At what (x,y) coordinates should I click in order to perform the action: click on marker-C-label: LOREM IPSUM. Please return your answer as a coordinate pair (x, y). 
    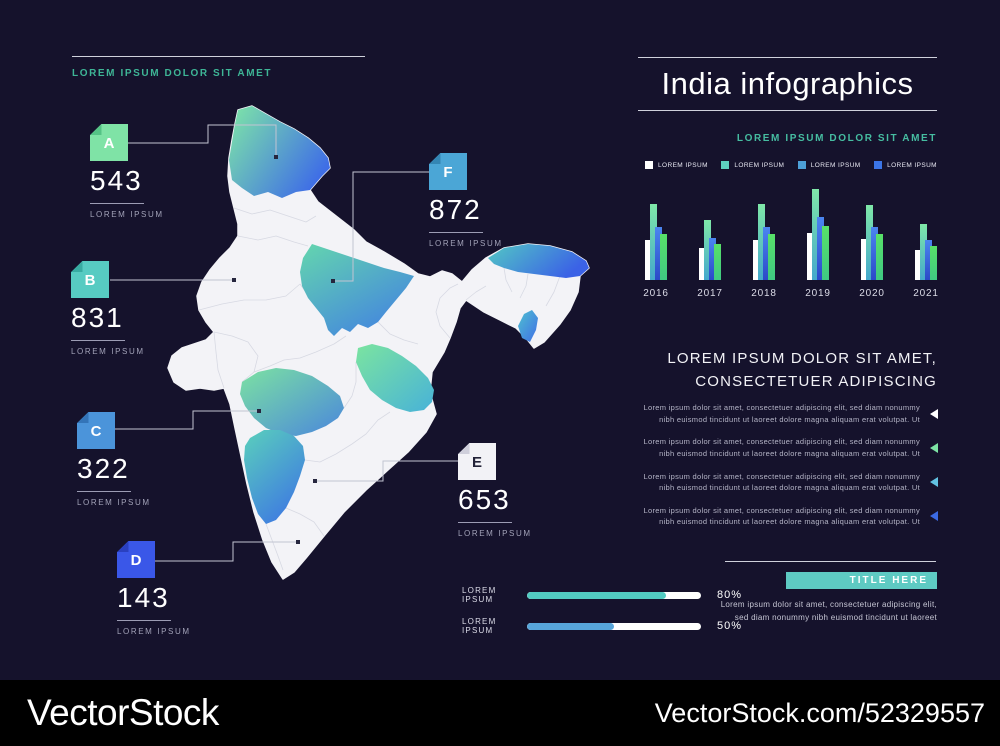
    Looking at the image, I should click on (114, 503).